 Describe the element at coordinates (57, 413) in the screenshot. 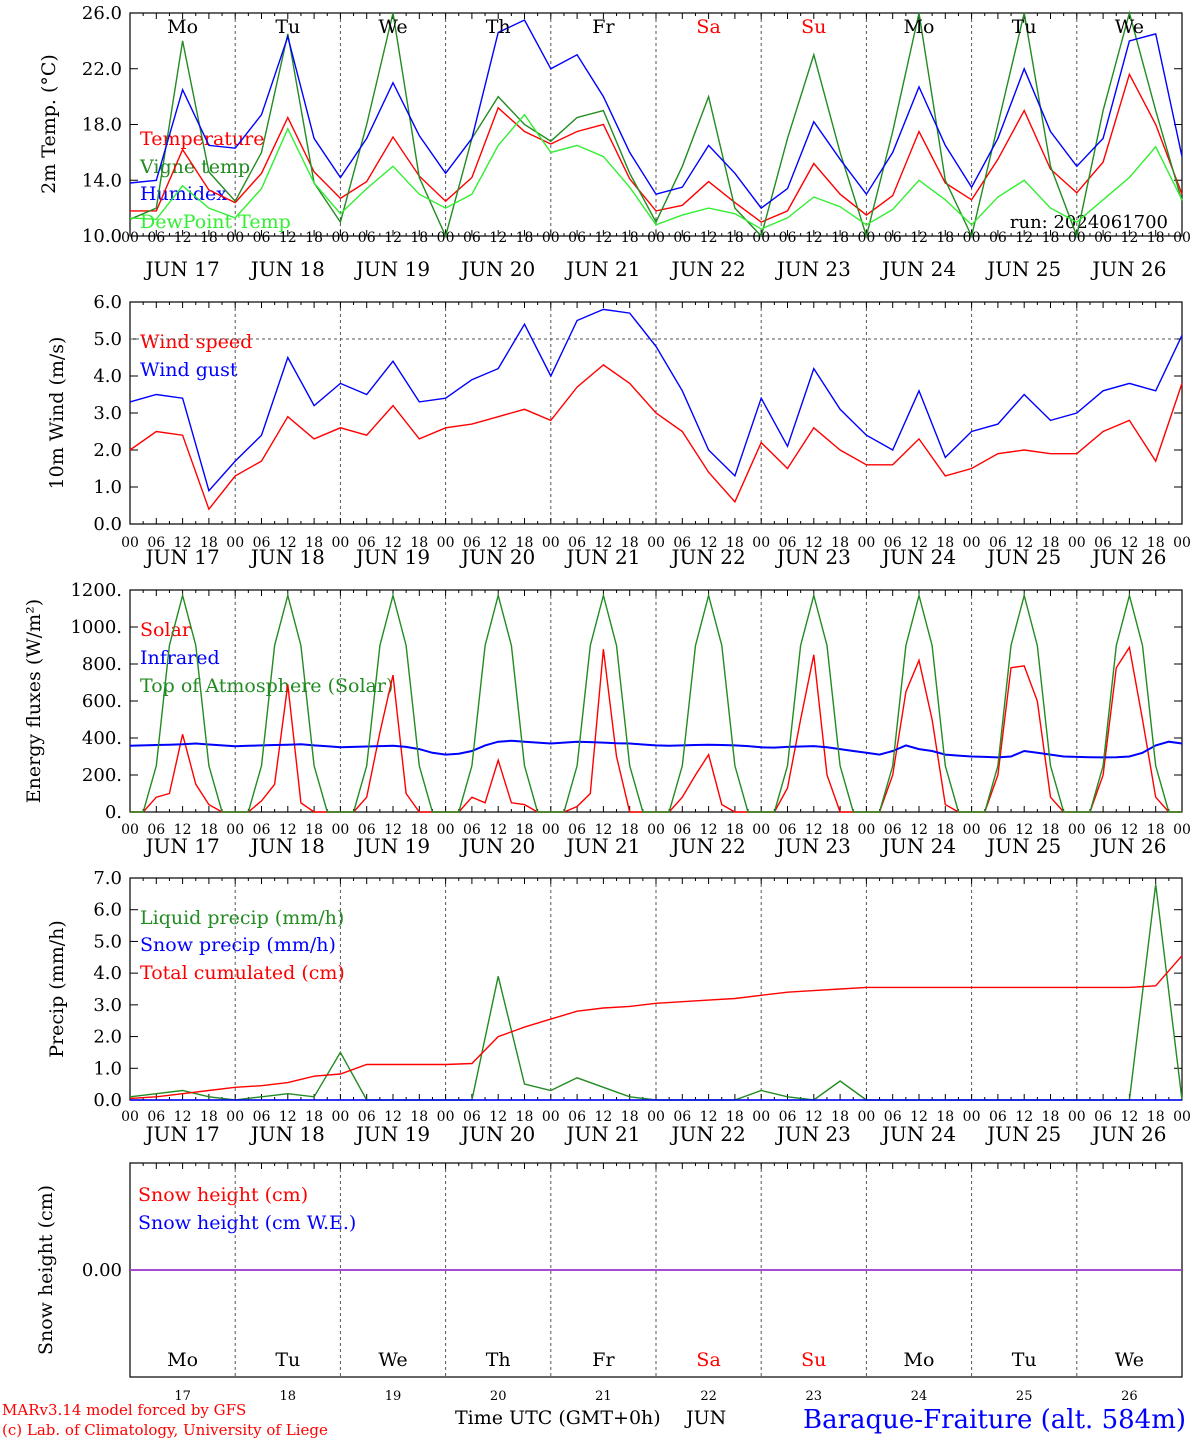

I see `y-axis-label: 10m Wind (m/s)` at that location.